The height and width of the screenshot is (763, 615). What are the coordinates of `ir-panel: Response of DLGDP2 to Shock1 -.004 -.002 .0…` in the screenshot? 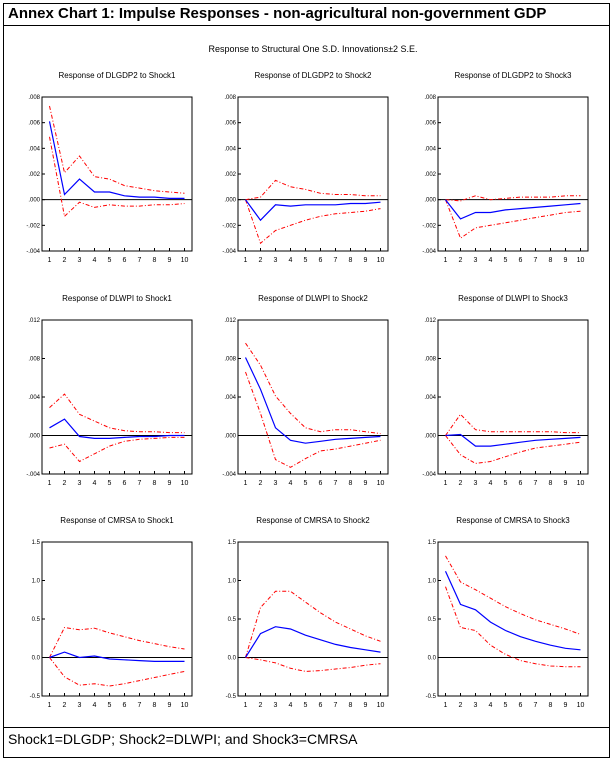 It's located at (109, 167).